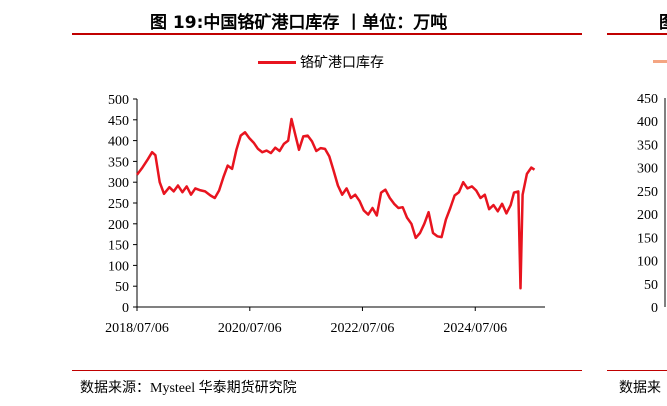 The image size is (667, 406). What do you see at coordinates (118, 225) in the screenshot?
I see `y-tick-label: 200` at bounding box center [118, 225].